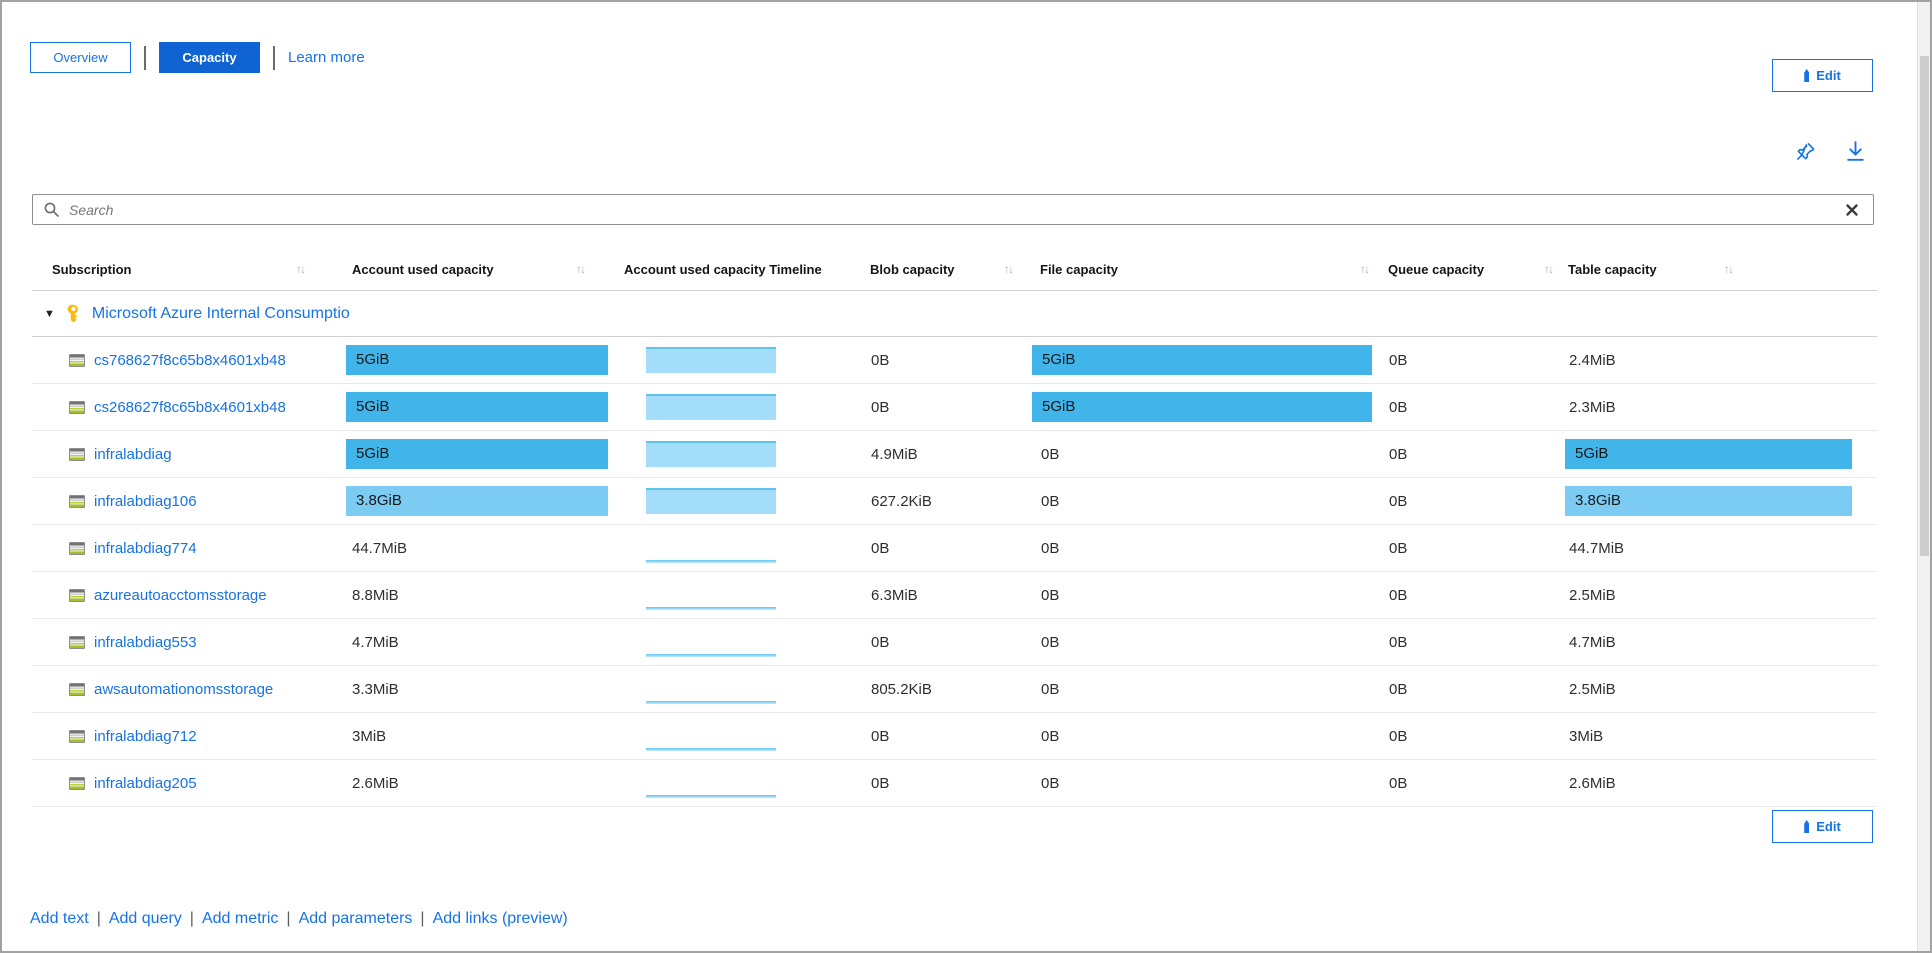 Image resolution: width=1932 pixels, height=953 pixels. What do you see at coordinates (945, 269) in the screenshot?
I see `column-header-blob-capacity: Blob capacity ↑↓` at bounding box center [945, 269].